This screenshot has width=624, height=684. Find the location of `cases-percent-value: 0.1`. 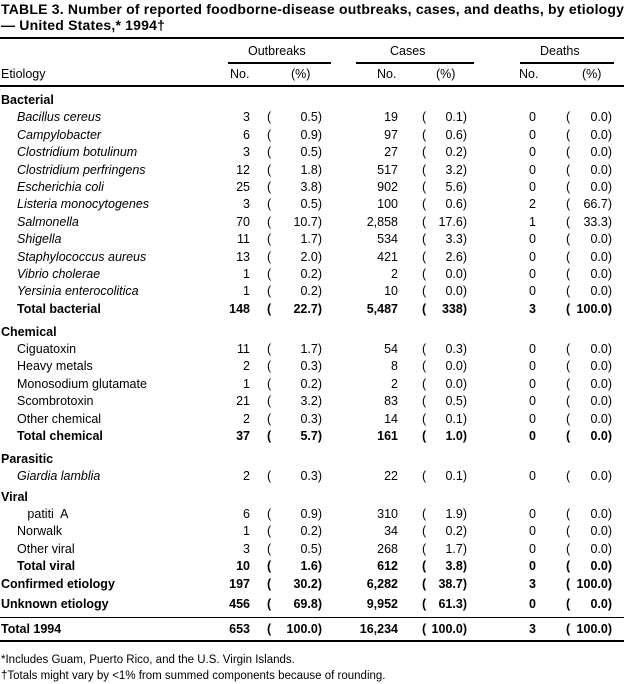

cases-percent-value: 0.1 is located at coordinates (454, 418).